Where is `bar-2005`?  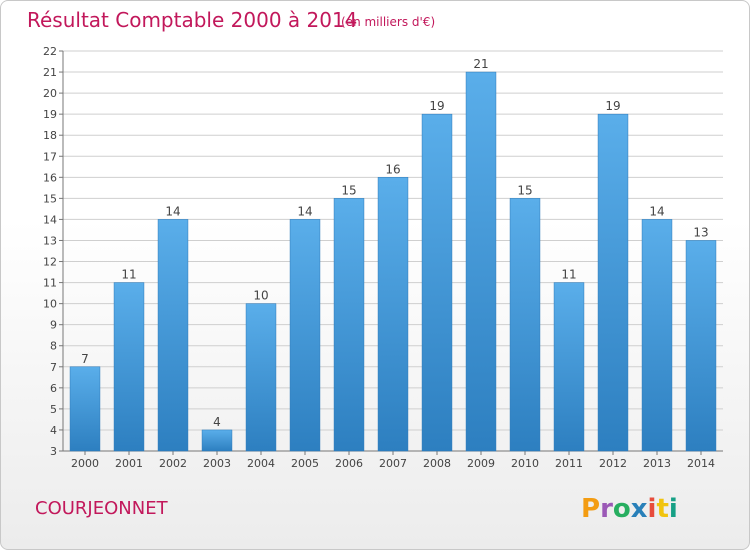
bar-2005 is located at coordinates (305, 335).